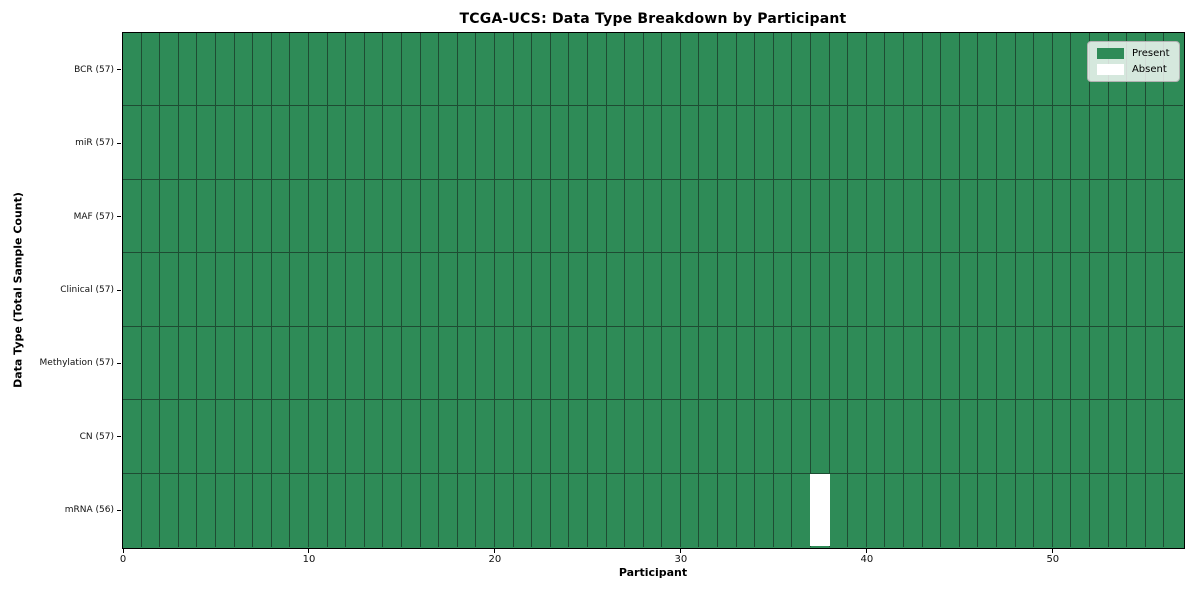 The image size is (1200, 600). Describe the element at coordinates (681, 559) in the screenshot. I see `x-tick-label: 30` at that location.